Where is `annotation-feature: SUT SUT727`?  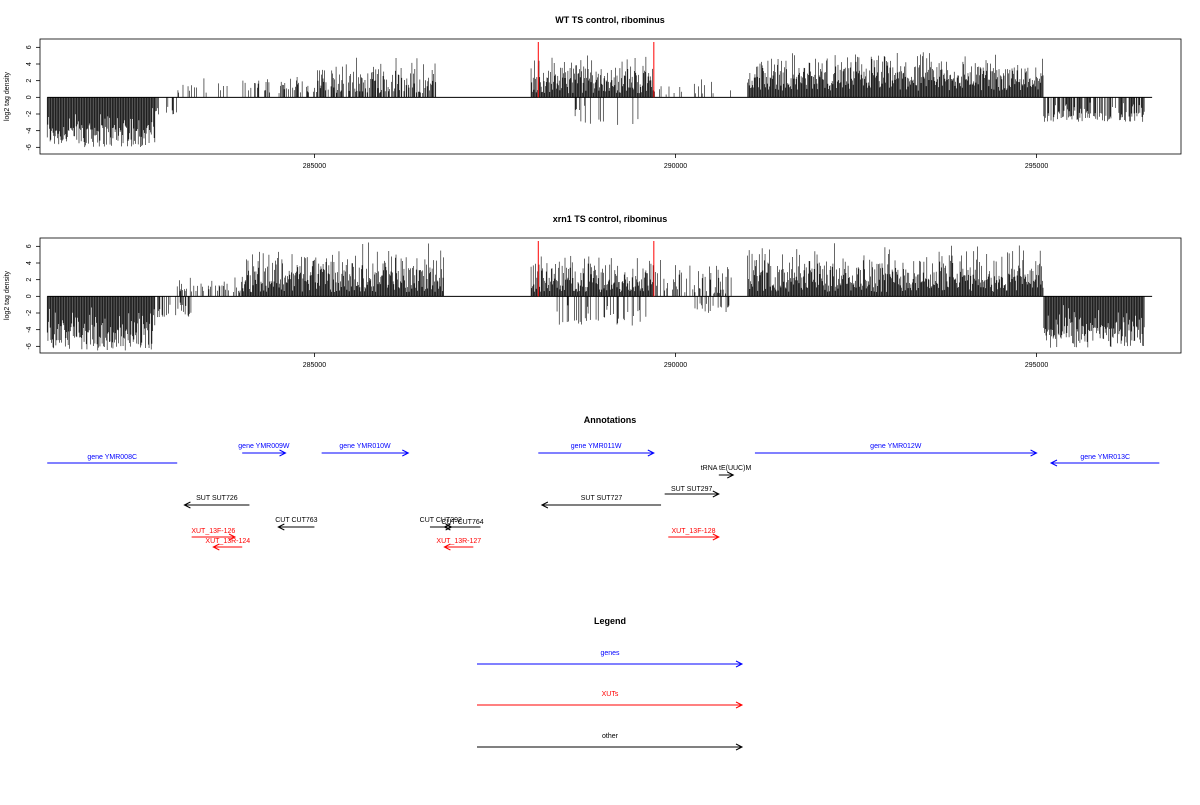
annotation-feature: SUT SUT727 is located at coordinates (601, 502).